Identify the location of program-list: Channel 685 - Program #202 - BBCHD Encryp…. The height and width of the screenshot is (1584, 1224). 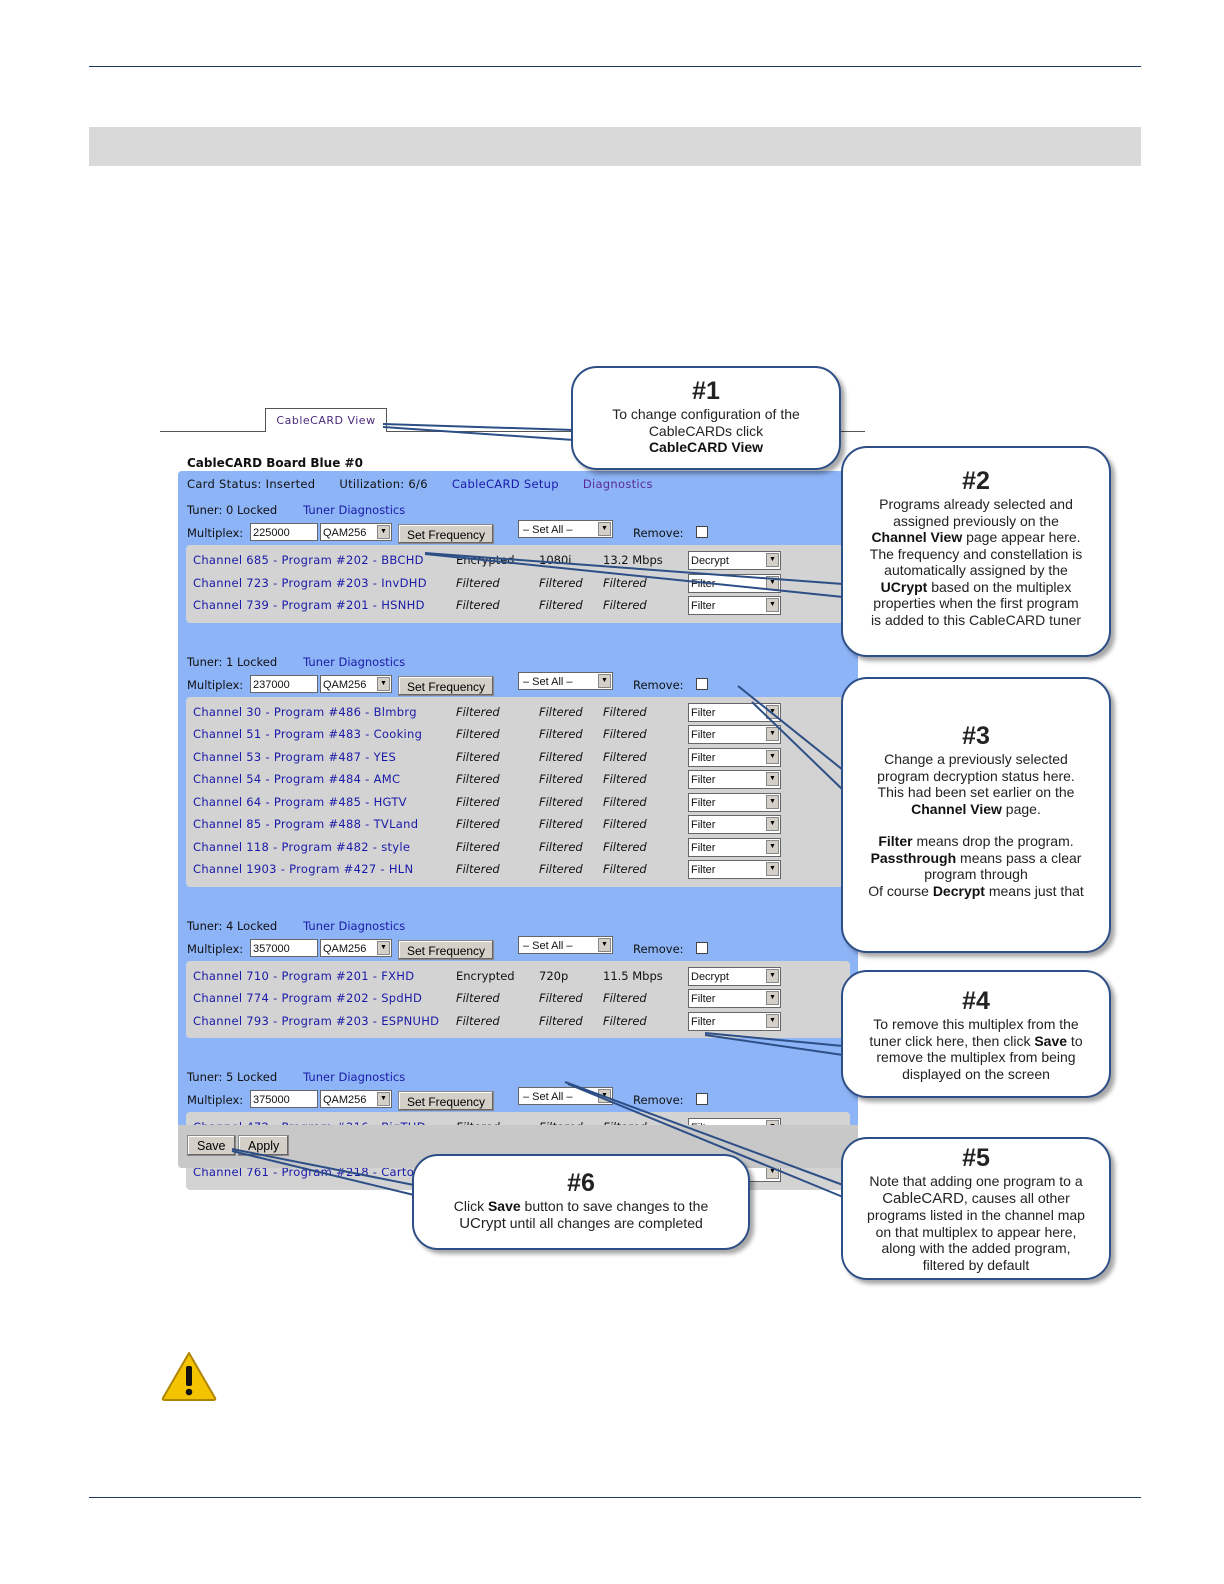
(518, 584).